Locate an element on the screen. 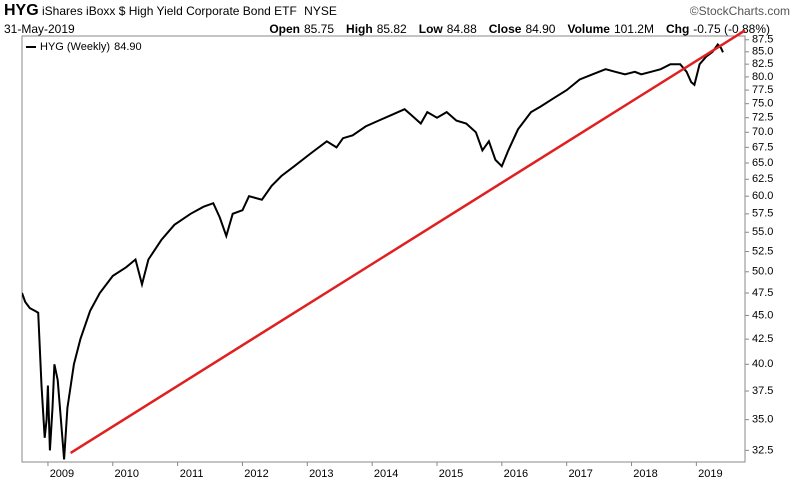 Image resolution: width=800 pixels, height=485 pixels. y-tick-label: 65.0 is located at coordinates (762, 163).